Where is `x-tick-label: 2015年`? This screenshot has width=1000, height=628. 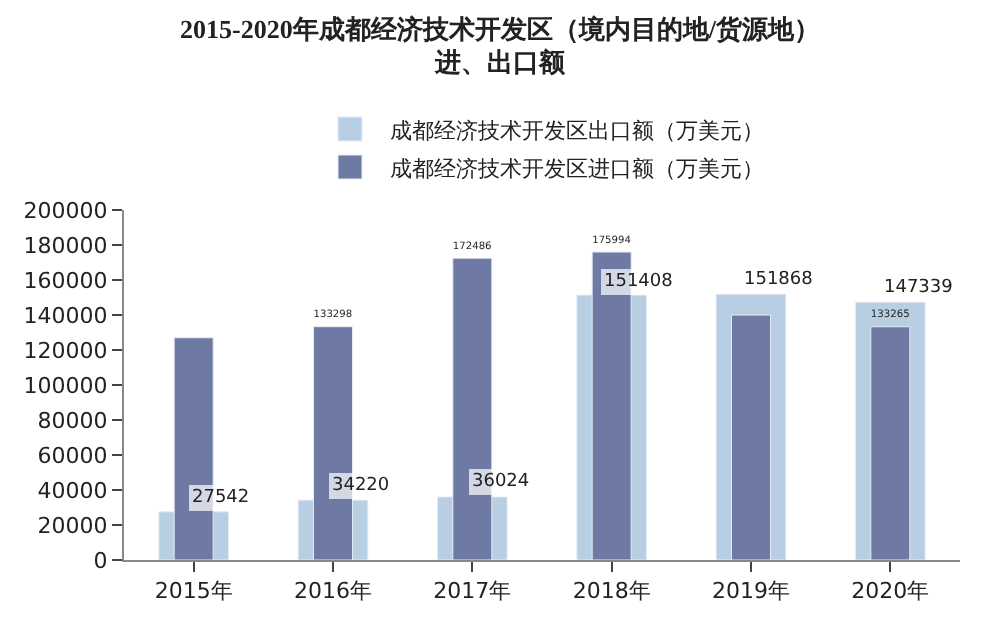 x-tick-label: 2015年 is located at coordinates (193, 591).